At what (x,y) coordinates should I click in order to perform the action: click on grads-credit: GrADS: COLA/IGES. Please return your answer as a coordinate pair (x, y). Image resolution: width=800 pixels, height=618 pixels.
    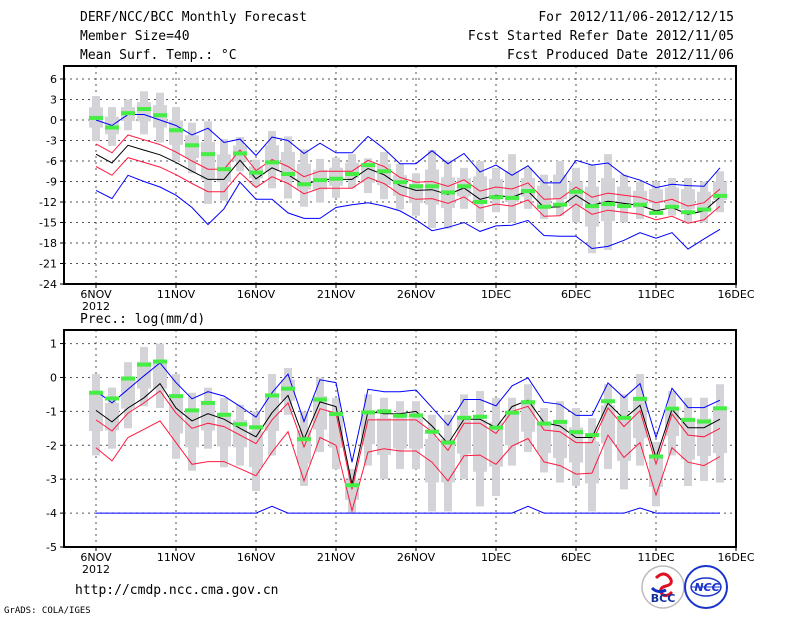
    Looking at the image, I should click on (47, 611).